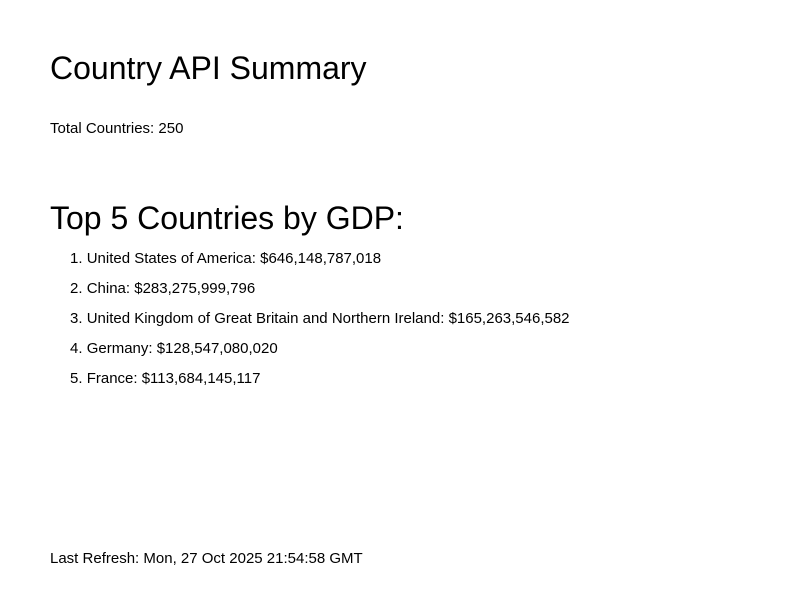  What do you see at coordinates (102, 128) in the screenshot?
I see `total-countries-label: Total Countries:` at bounding box center [102, 128].